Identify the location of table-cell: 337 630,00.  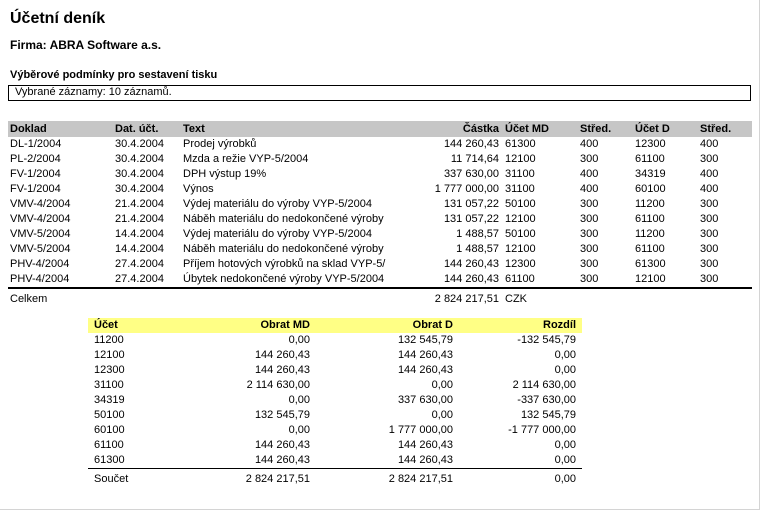
(471, 174).